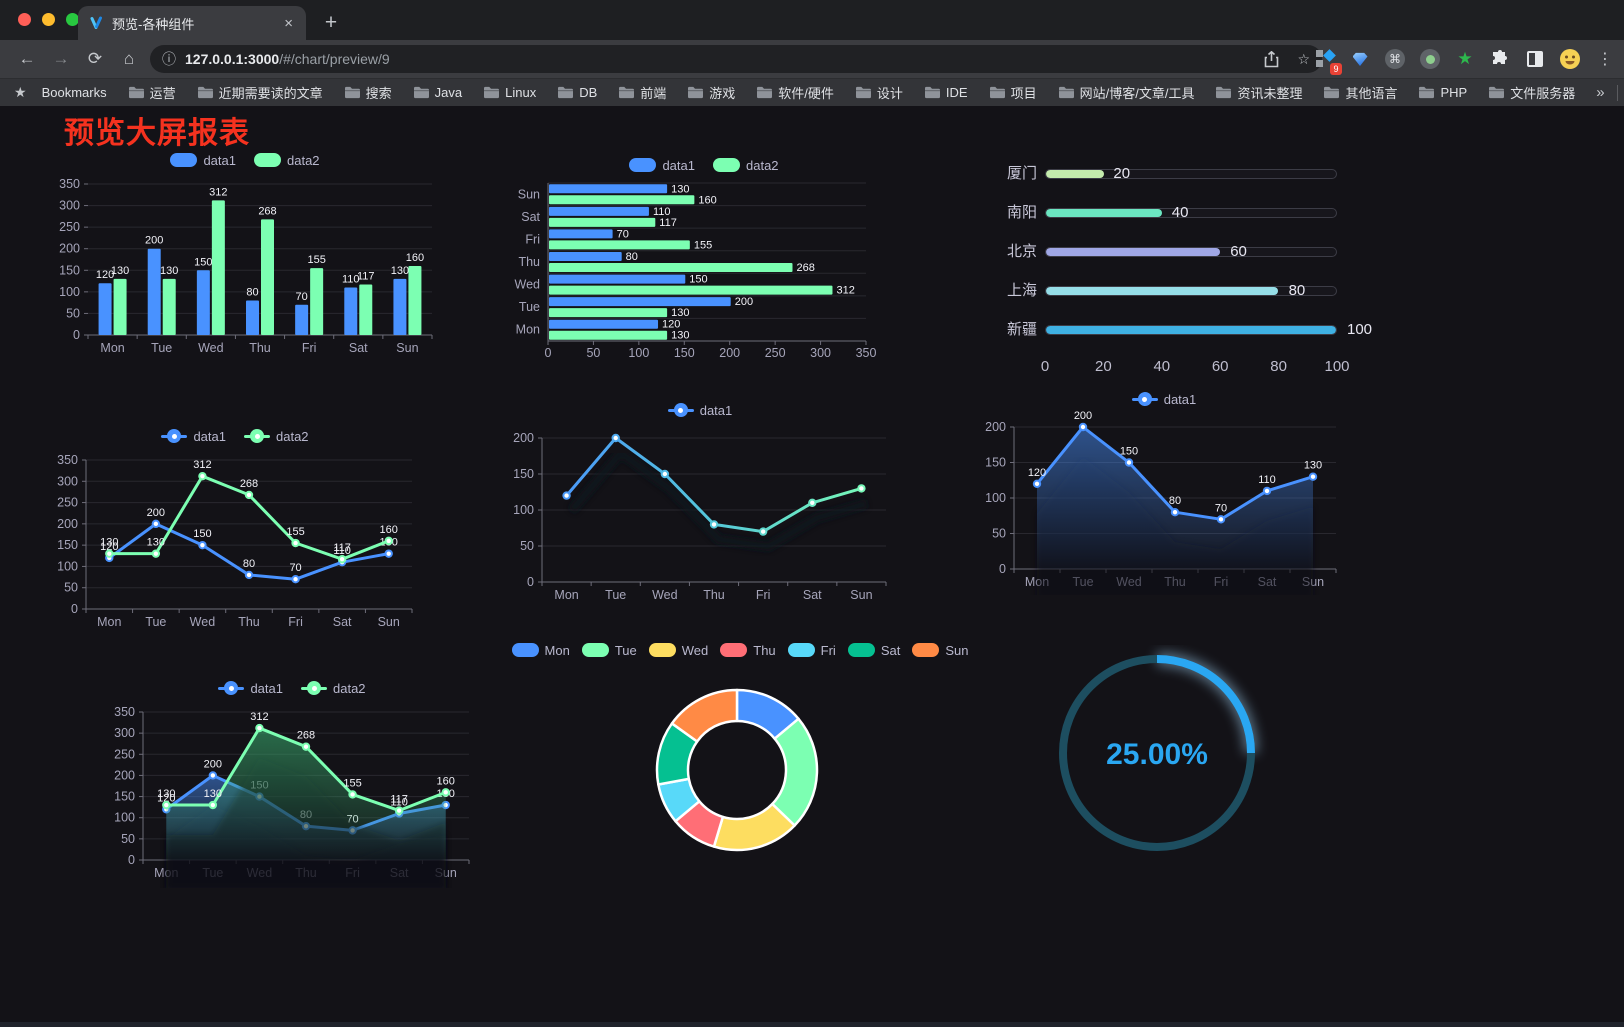 The image size is (1624, 1027). I want to click on progress-bars-body: 厦门 20 南阳 40 北京 60 上海 80 新疆 100 0 20 40 60 80 100, so click(1182, 269).